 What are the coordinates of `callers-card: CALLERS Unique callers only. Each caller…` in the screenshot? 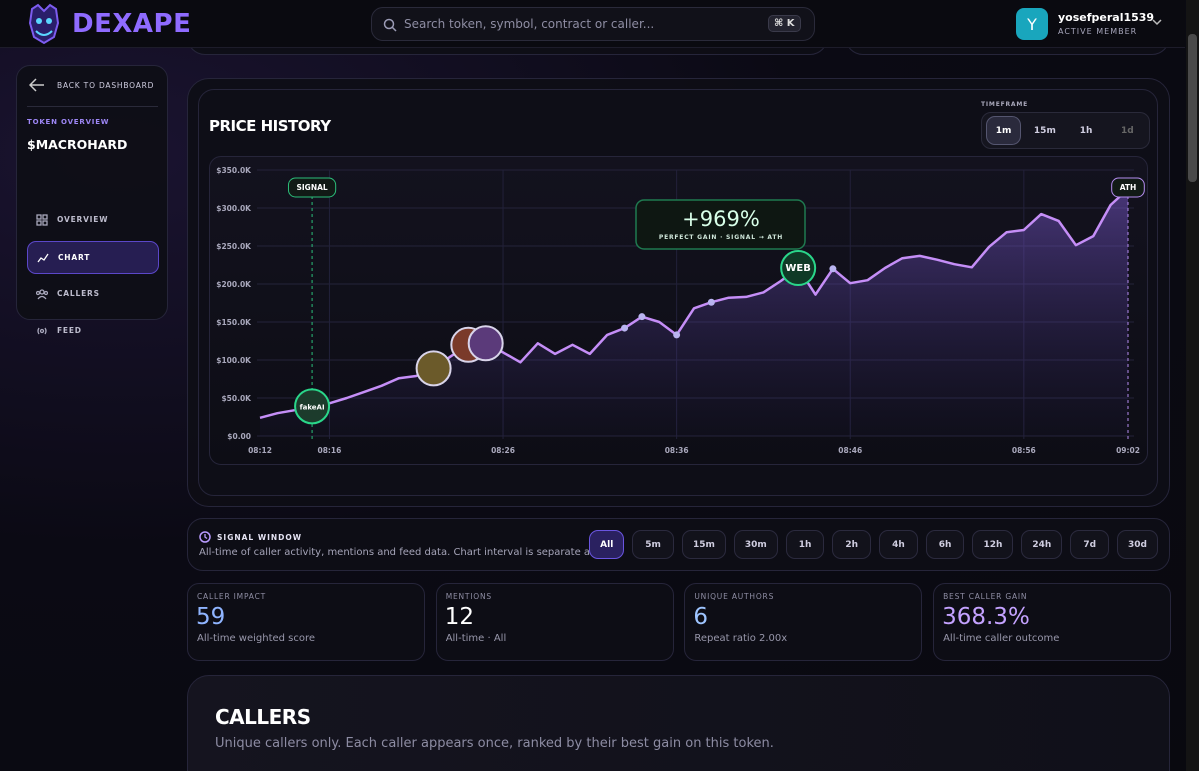 It's located at (678, 723).